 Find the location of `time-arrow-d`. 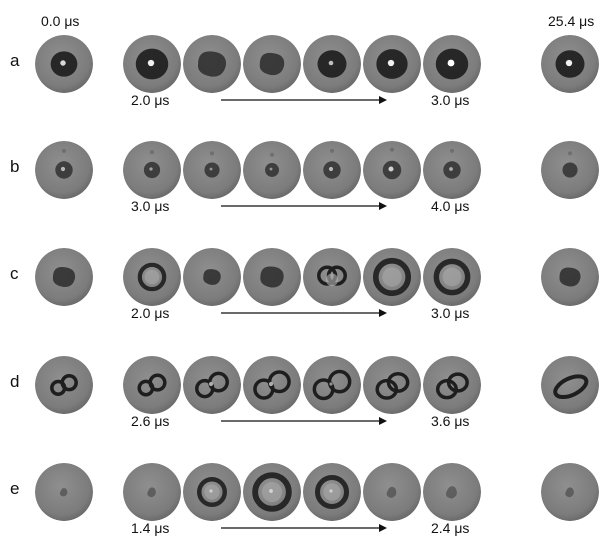

time-arrow-d is located at coordinates (304, 421).